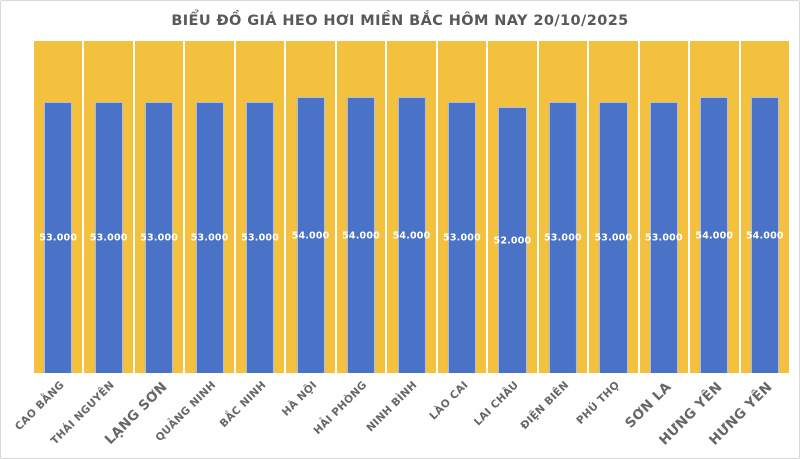  Describe the element at coordinates (251, 416) in the screenshot. I see `x-axis-label-cell: BẮC NINH` at that location.